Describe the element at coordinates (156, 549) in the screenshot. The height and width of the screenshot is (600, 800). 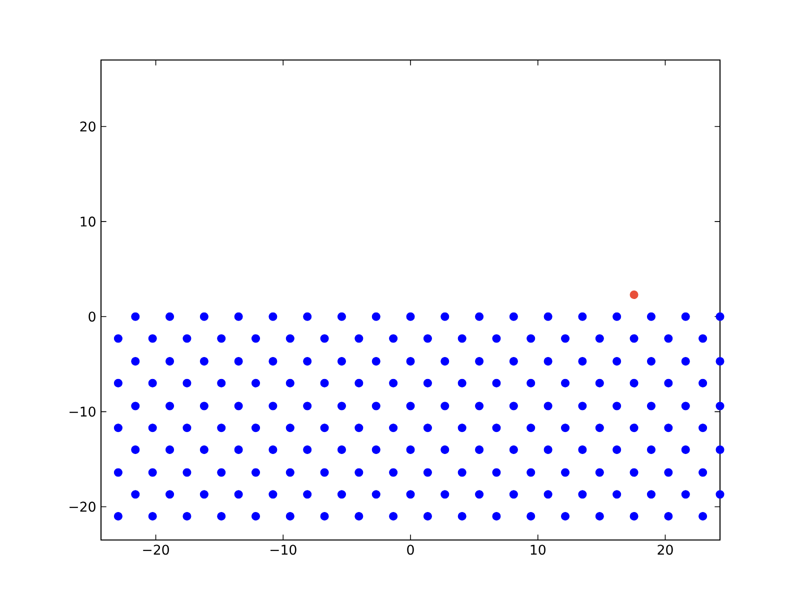
I see `x-tick-label: −20` at that location.